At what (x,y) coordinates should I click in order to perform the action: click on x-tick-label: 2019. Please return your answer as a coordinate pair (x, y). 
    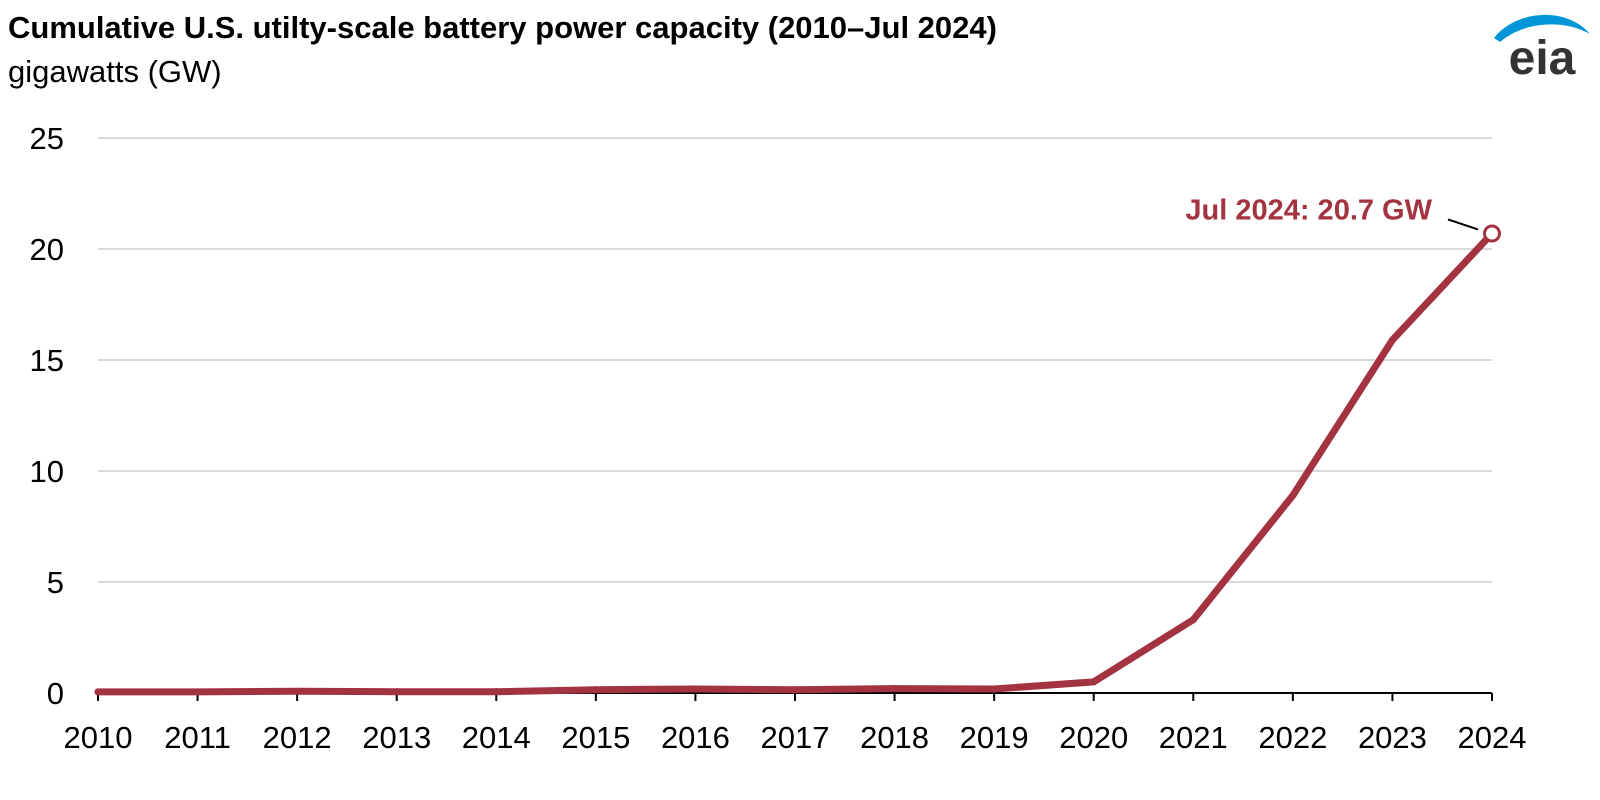
    Looking at the image, I should click on (994, 737).